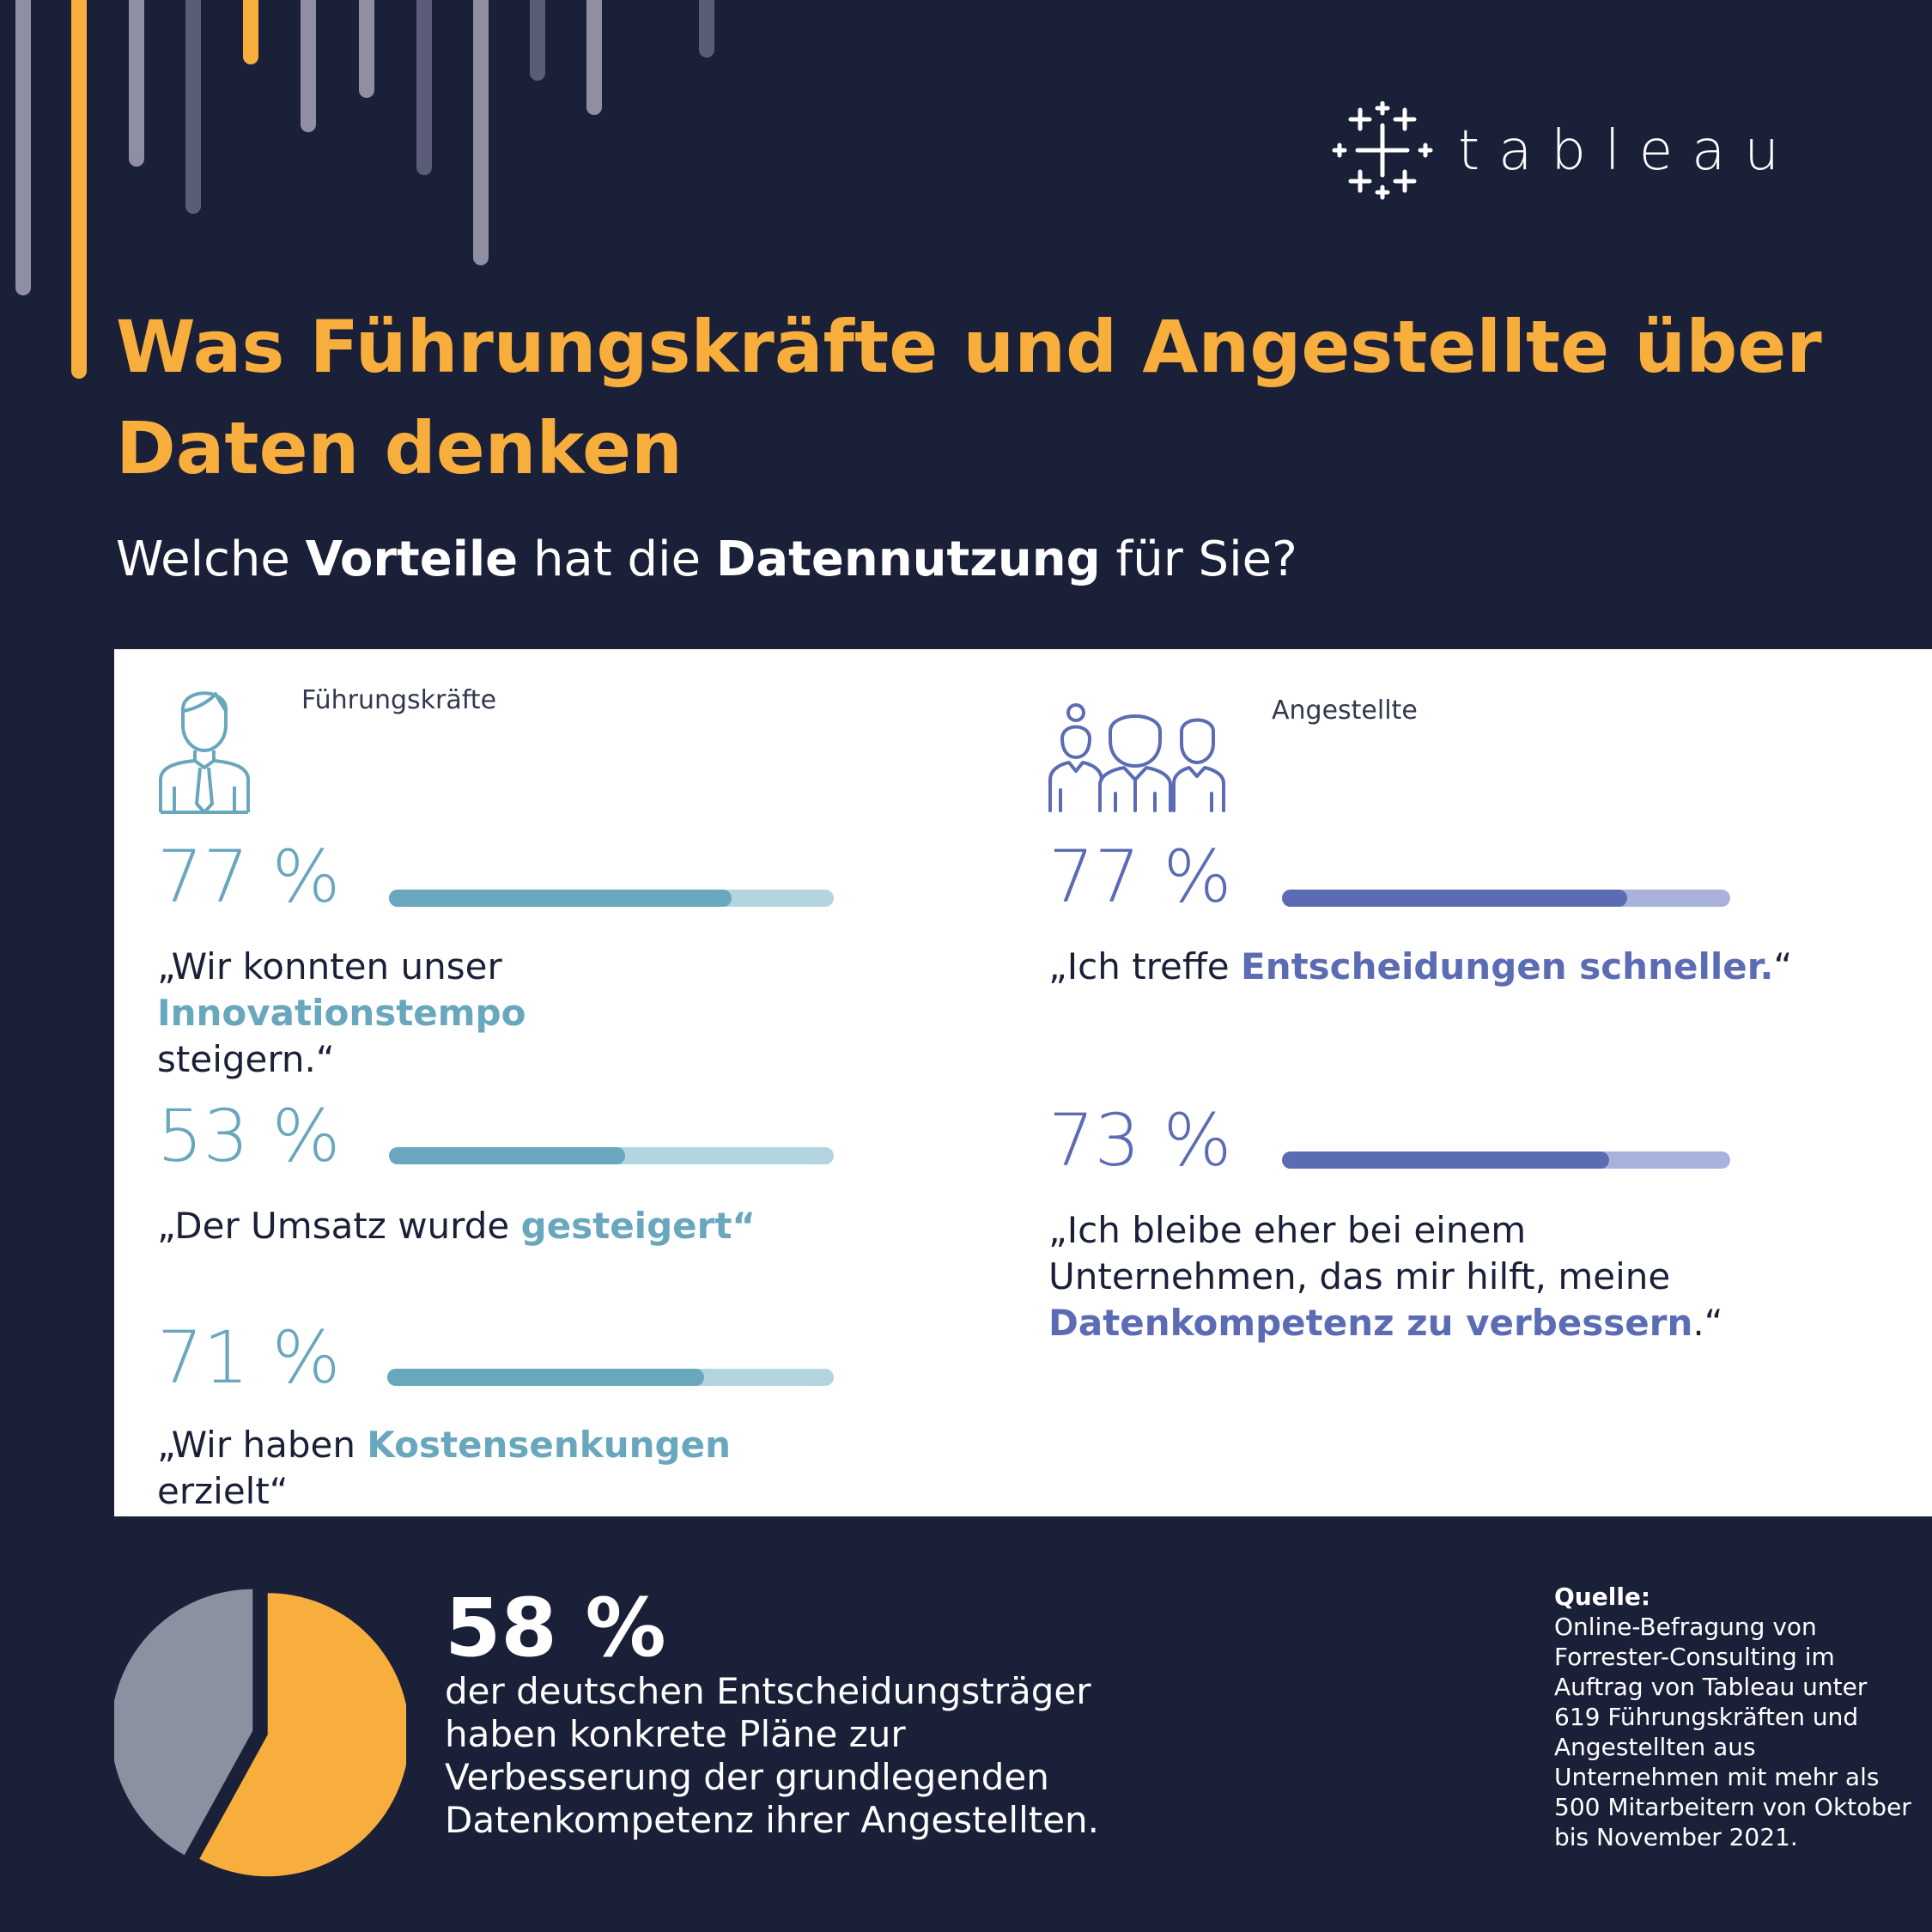  I want to click on stat-value: 71 %, so click(249, 1357).